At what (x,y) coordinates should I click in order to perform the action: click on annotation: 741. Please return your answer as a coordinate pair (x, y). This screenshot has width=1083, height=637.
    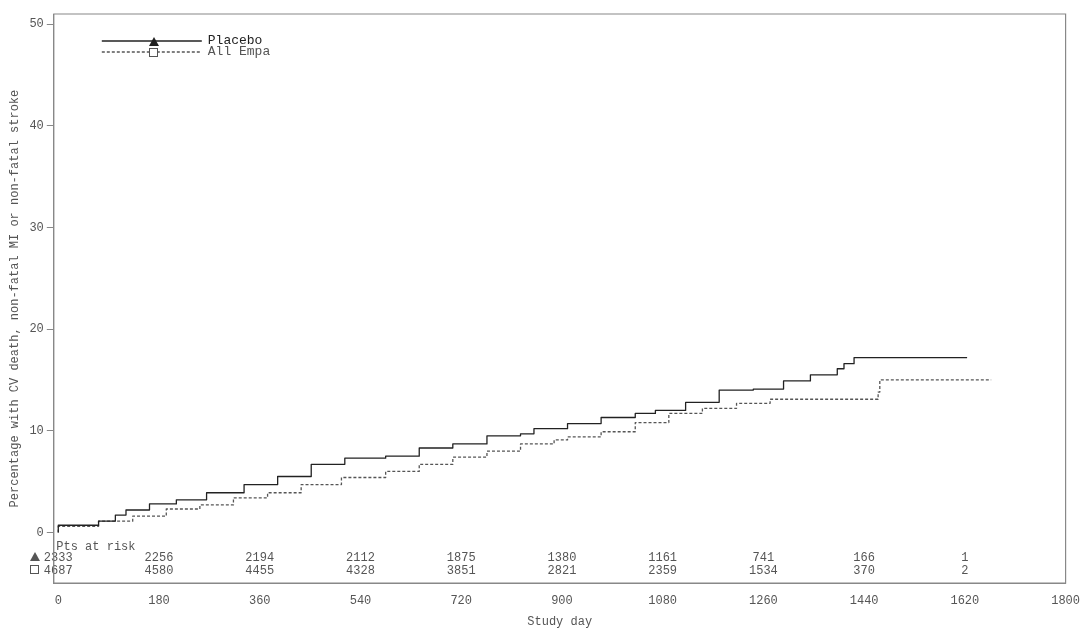
    Looking at the image, I should click on (763, 557).